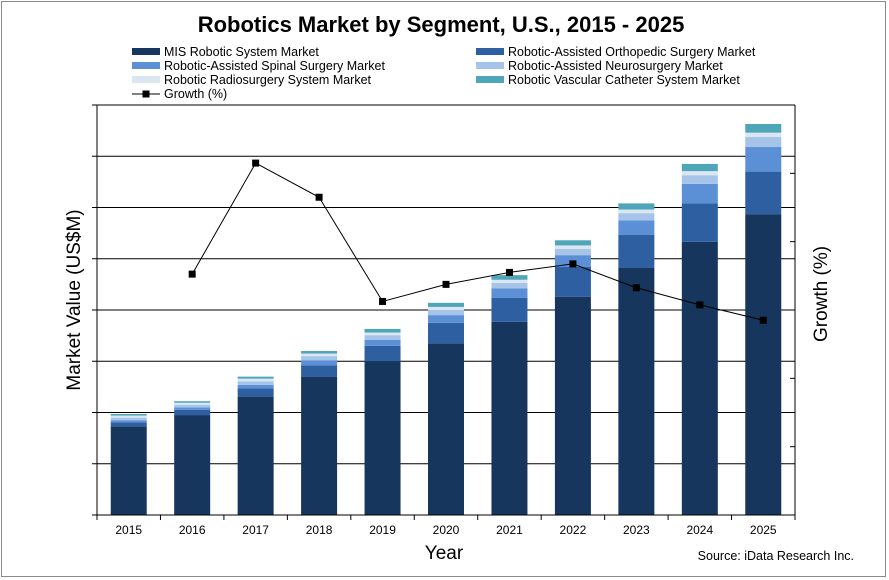 The image size is (889, 580). What do you see at coordinates (382, 438) in the screenshot?
I see `bar-segment-1-2019` at bounding box center [382, 438].